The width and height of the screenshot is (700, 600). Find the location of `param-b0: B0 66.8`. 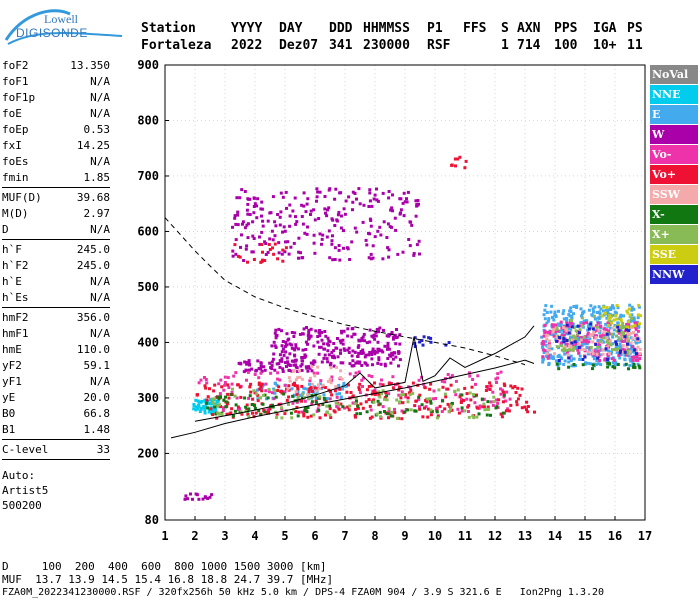

param-b0: B0 66.8 is located at coordinates (56, 414).